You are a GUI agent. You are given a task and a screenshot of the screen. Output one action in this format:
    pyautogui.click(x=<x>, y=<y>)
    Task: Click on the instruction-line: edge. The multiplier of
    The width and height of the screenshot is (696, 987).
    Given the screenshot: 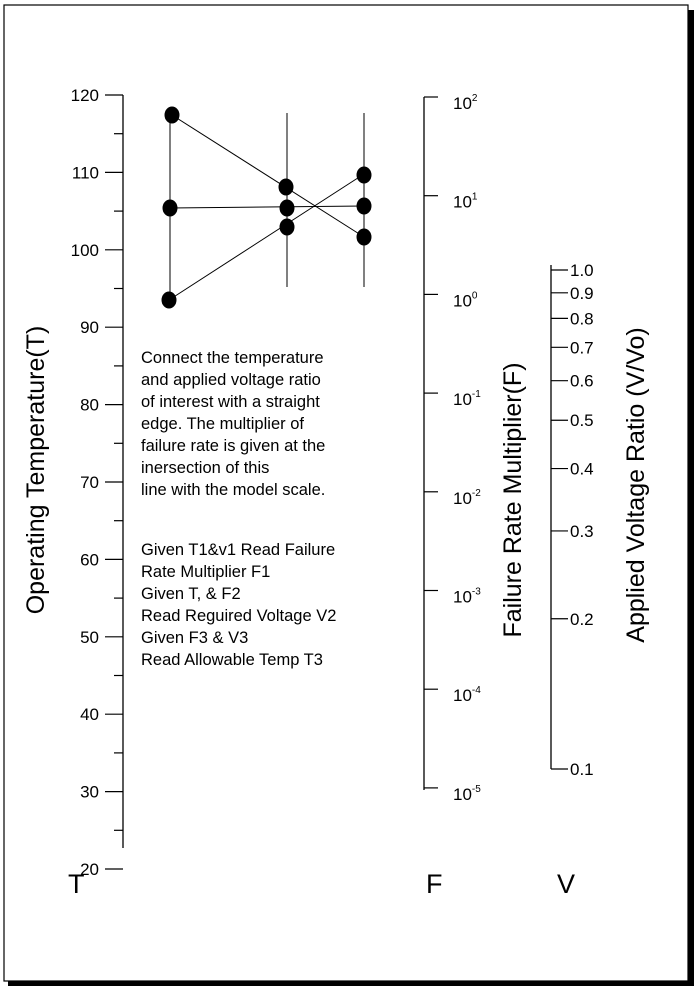 What is the action you would take?
    pyautogui.click(x=222, y=424)
    